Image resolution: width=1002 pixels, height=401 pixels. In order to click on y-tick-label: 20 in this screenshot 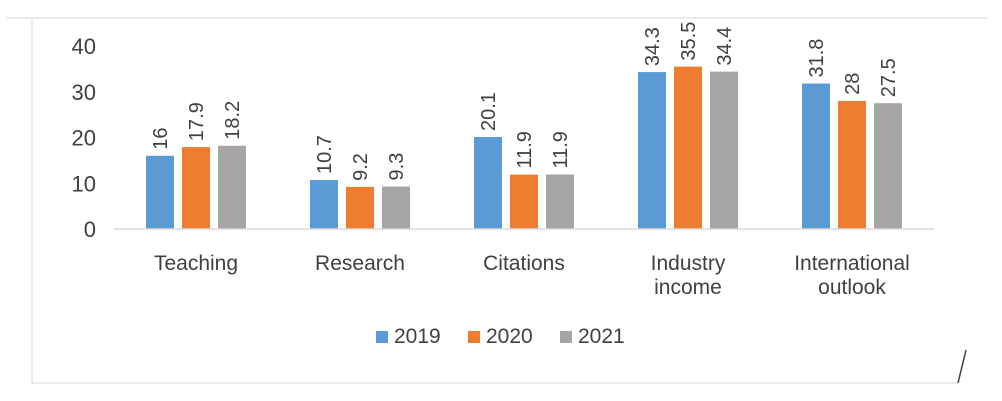, I will do `click(84, 138)`.